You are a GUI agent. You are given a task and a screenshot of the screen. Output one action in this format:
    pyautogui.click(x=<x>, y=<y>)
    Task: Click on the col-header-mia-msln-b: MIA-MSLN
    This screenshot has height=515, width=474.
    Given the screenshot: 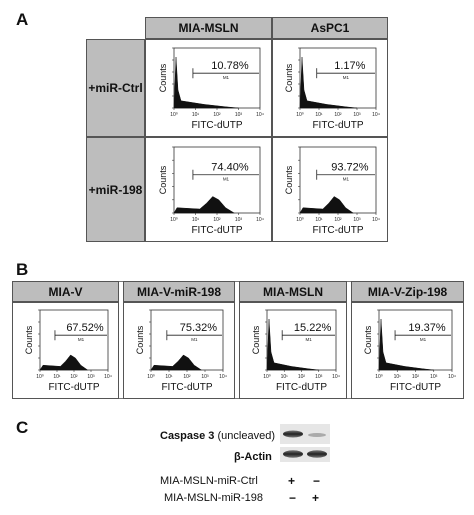 What is the action you would take?
    pyautogui.click(x=293, y=291)
    